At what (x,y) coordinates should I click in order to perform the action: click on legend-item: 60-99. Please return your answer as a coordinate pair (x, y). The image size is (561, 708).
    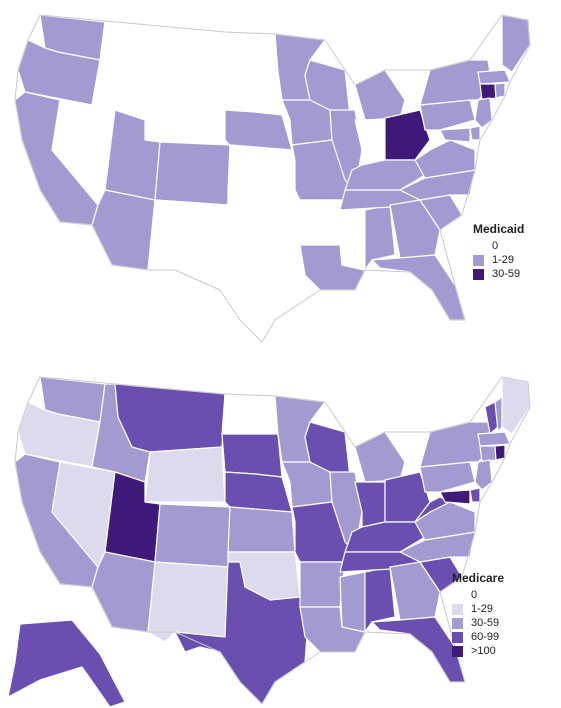
    Looking at the image, I should click on (478, 637).